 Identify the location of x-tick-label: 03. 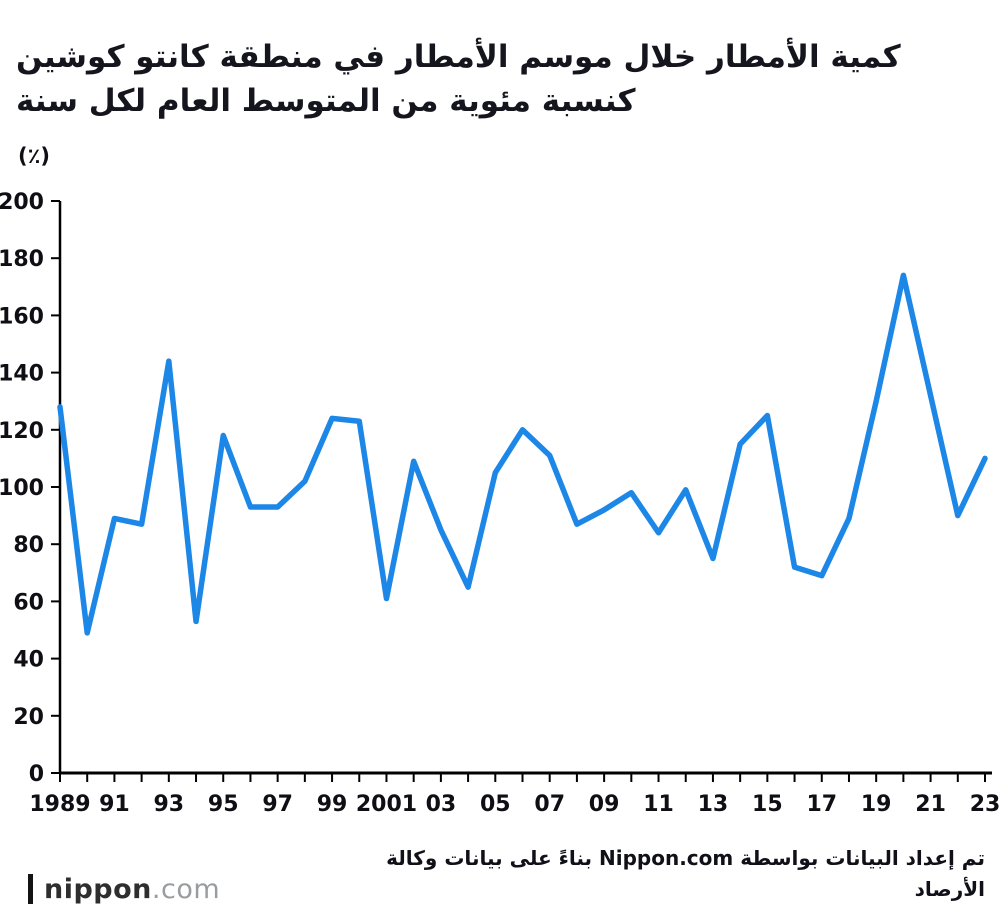
(441, 804).